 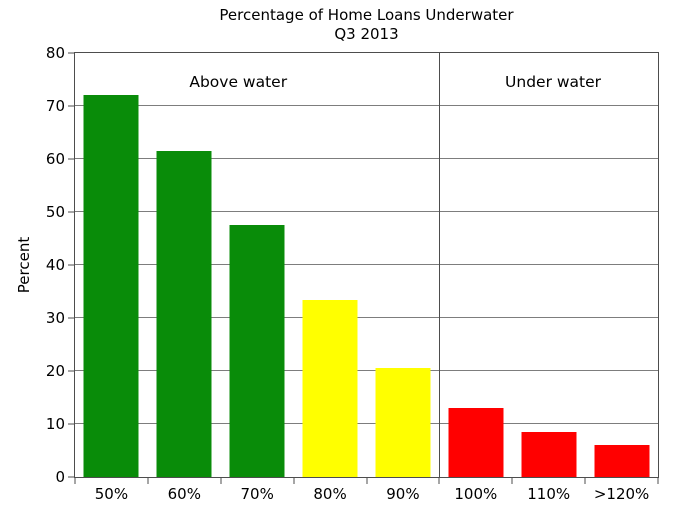 I want to click on x-tick-label: 80%, so click(x=330, y=494).